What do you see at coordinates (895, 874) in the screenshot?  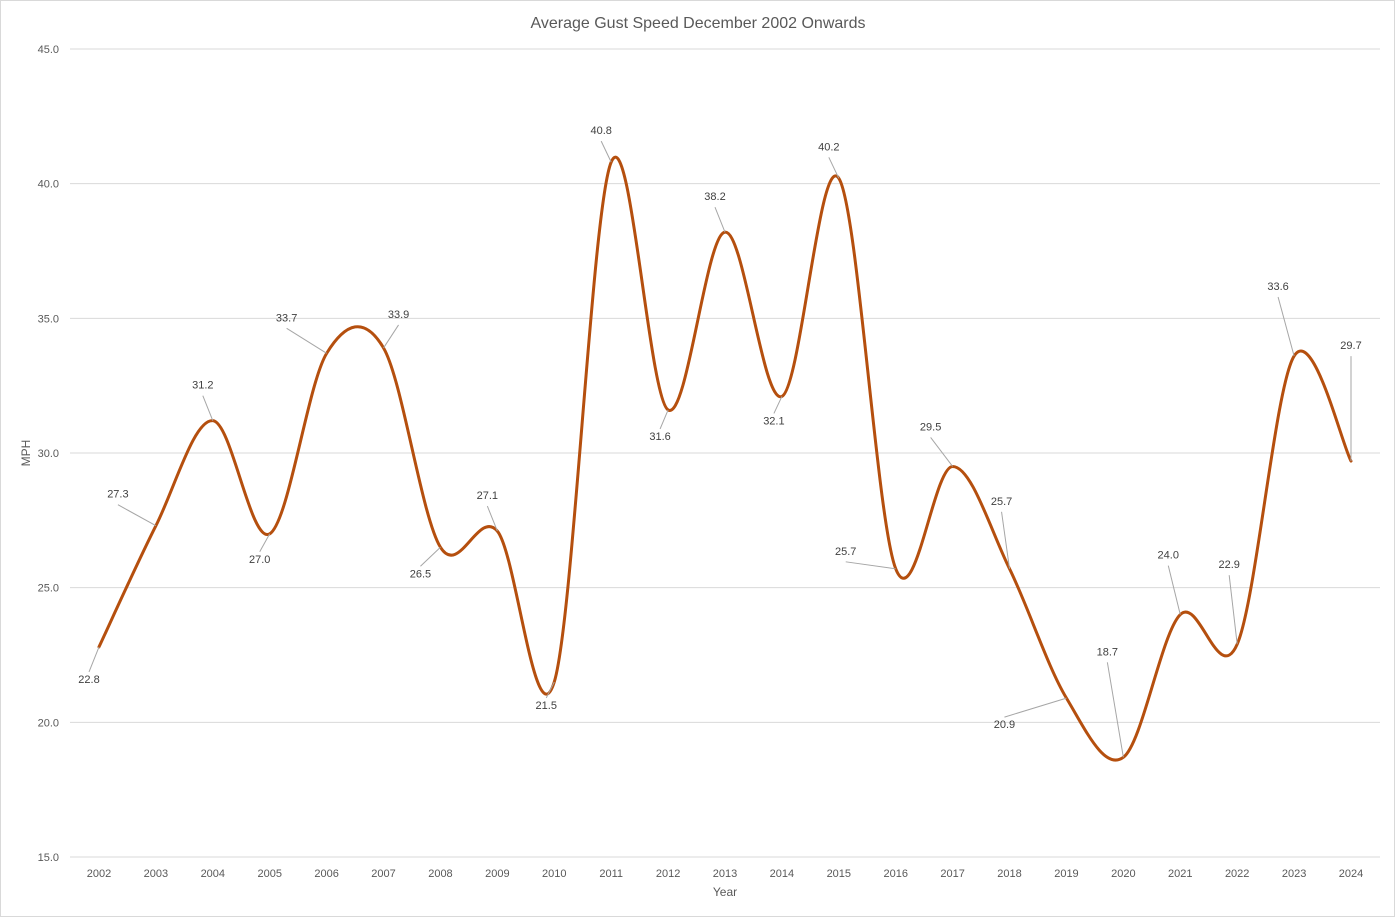 I see `x-tick-label: 2016` at bounding box center [895, 874].